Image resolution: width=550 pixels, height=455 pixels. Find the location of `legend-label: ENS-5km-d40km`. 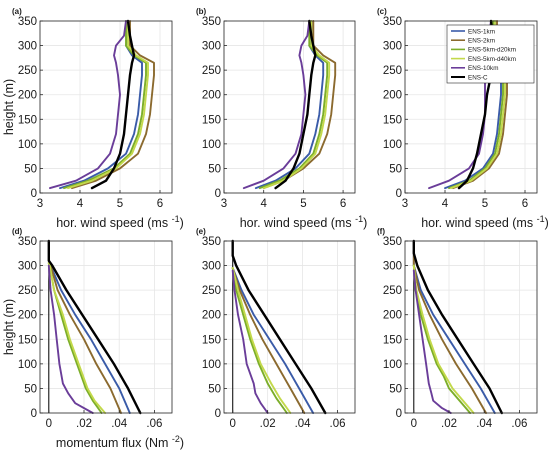

legend-label: ENS-5km-d40km is located at coordinates (492, 59).